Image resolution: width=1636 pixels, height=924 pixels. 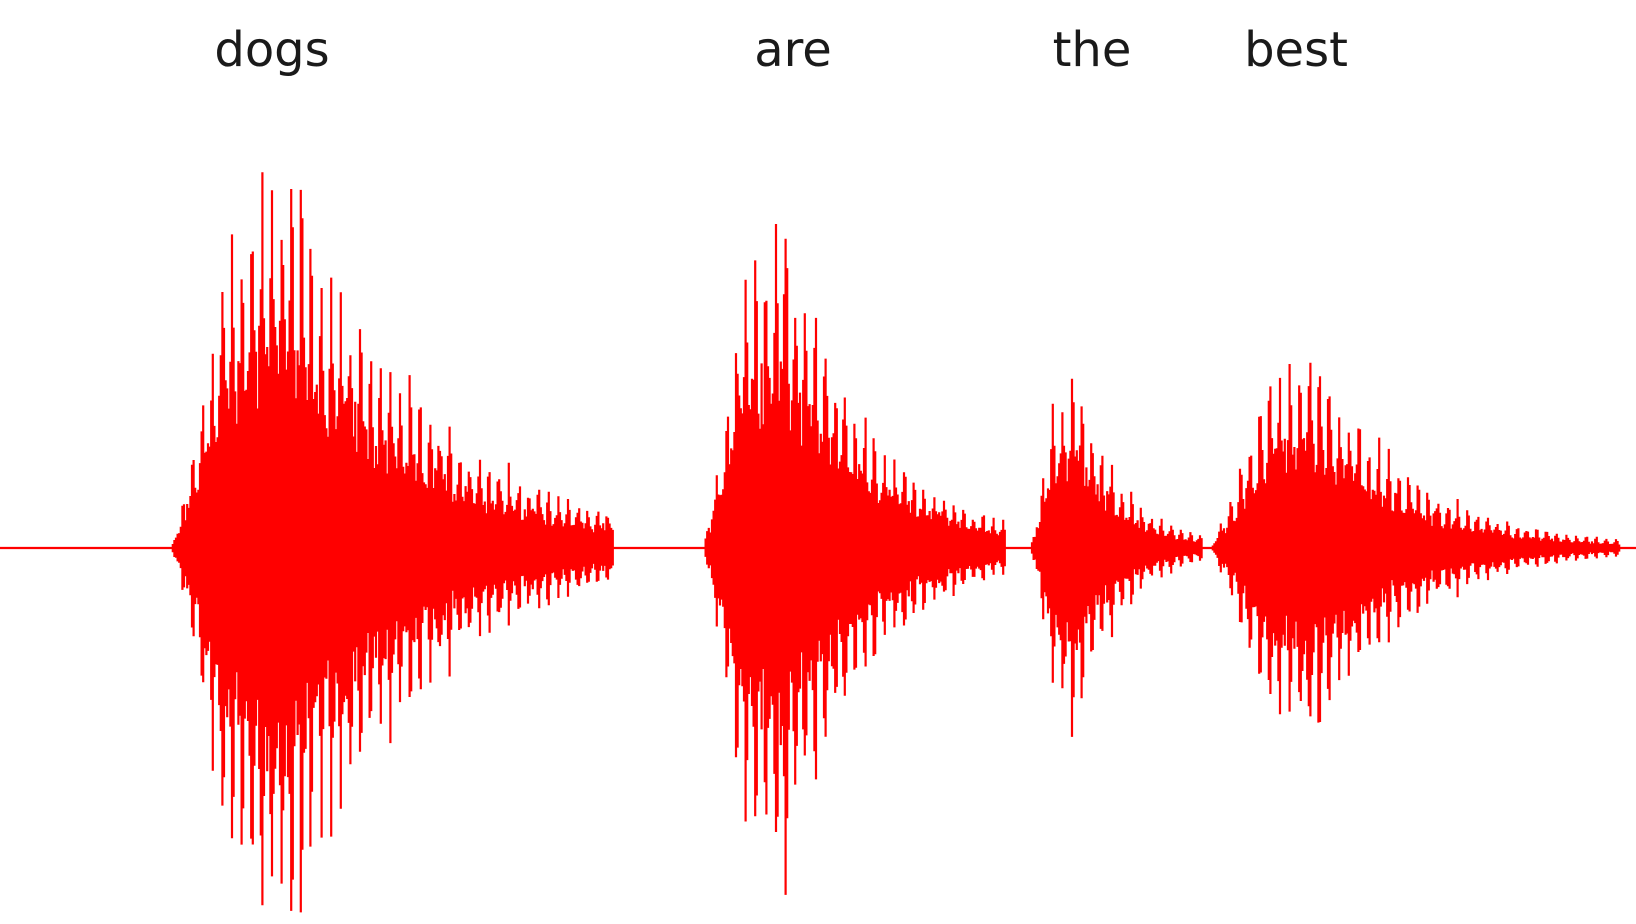 What do you see at coordinates (1092, 50) in the screenshot?
I see `word-label-the: the` at bounding box center [1092, 50].